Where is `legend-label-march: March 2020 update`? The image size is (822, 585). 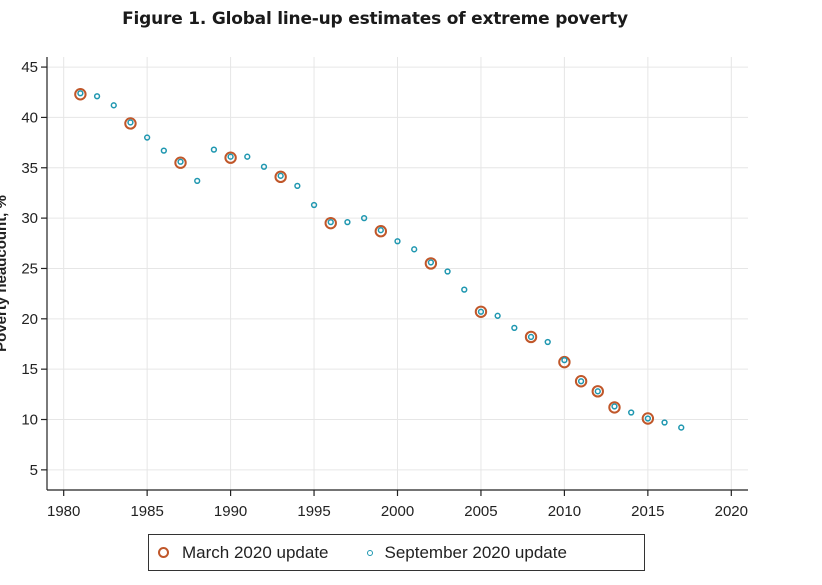 legend-label-march: March 2020 update is located at coordinates (255, 552).